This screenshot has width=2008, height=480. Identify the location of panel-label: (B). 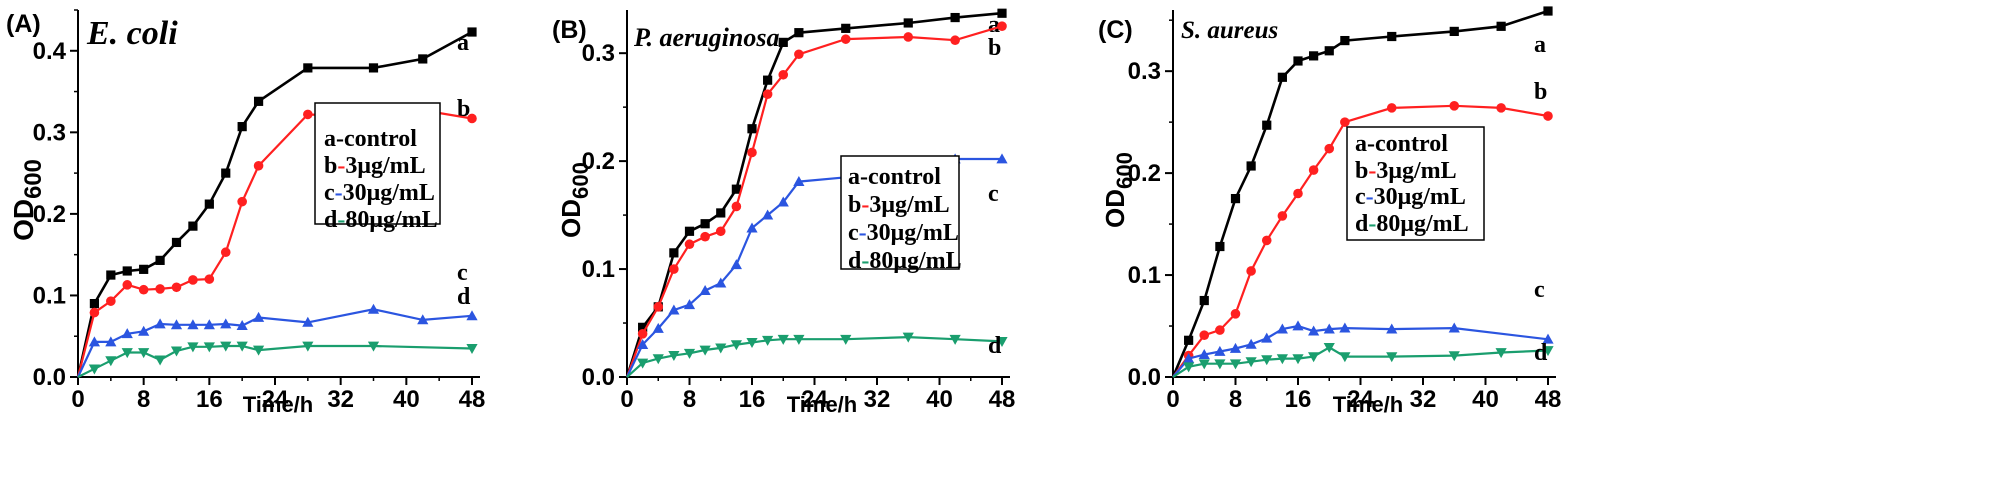
(569, 30).